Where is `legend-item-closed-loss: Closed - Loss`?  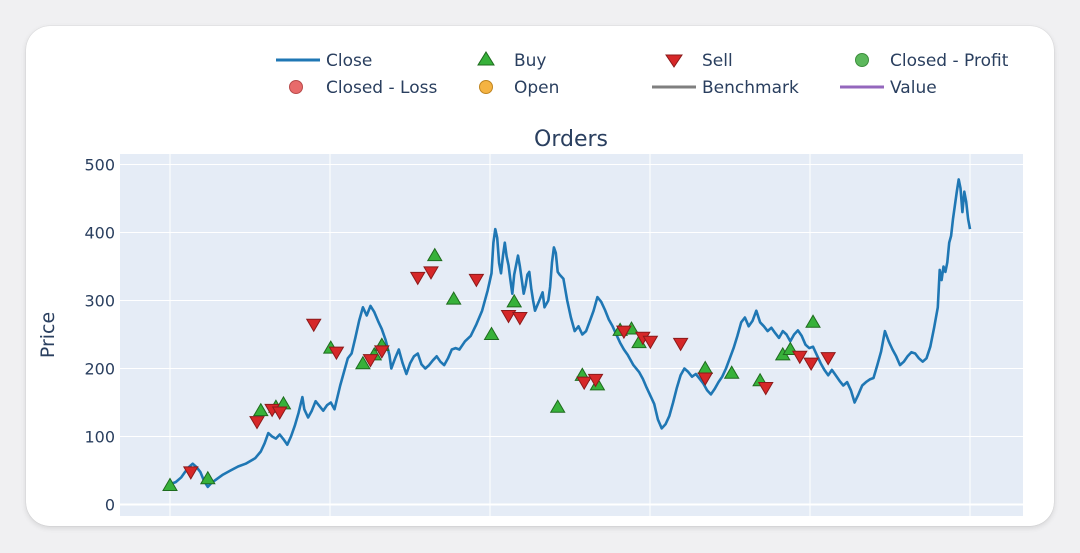 legend-item-closed-loss: Closed - Loss is located at coordinates (363, 88).